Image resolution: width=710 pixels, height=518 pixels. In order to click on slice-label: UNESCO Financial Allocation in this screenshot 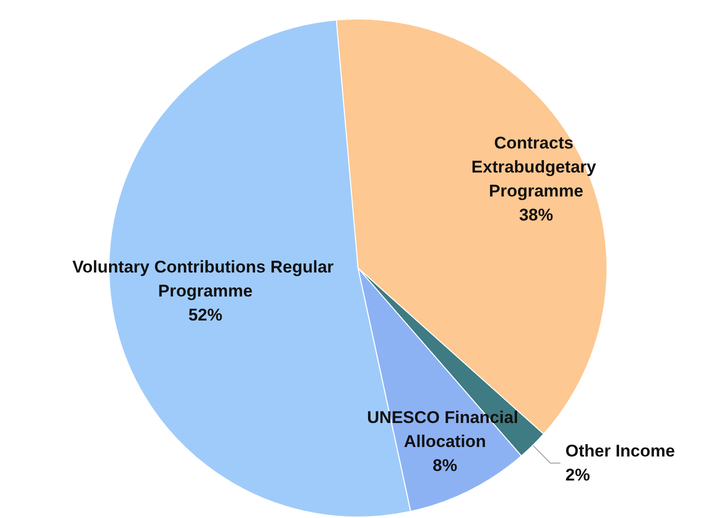, I will do `click(445, 430)`.